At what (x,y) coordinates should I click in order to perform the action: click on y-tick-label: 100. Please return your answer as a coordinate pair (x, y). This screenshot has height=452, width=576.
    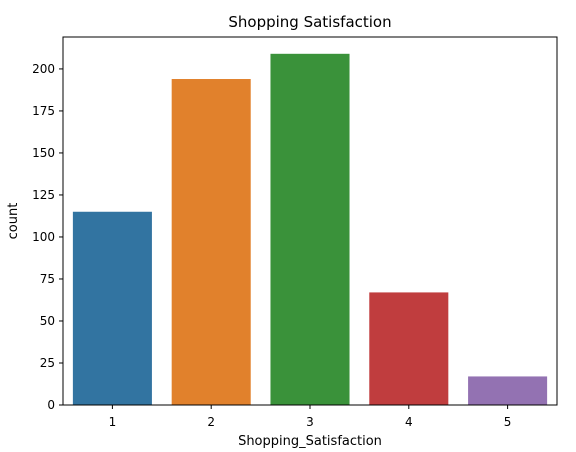
    Looking at the image, I should click on (43, 237).